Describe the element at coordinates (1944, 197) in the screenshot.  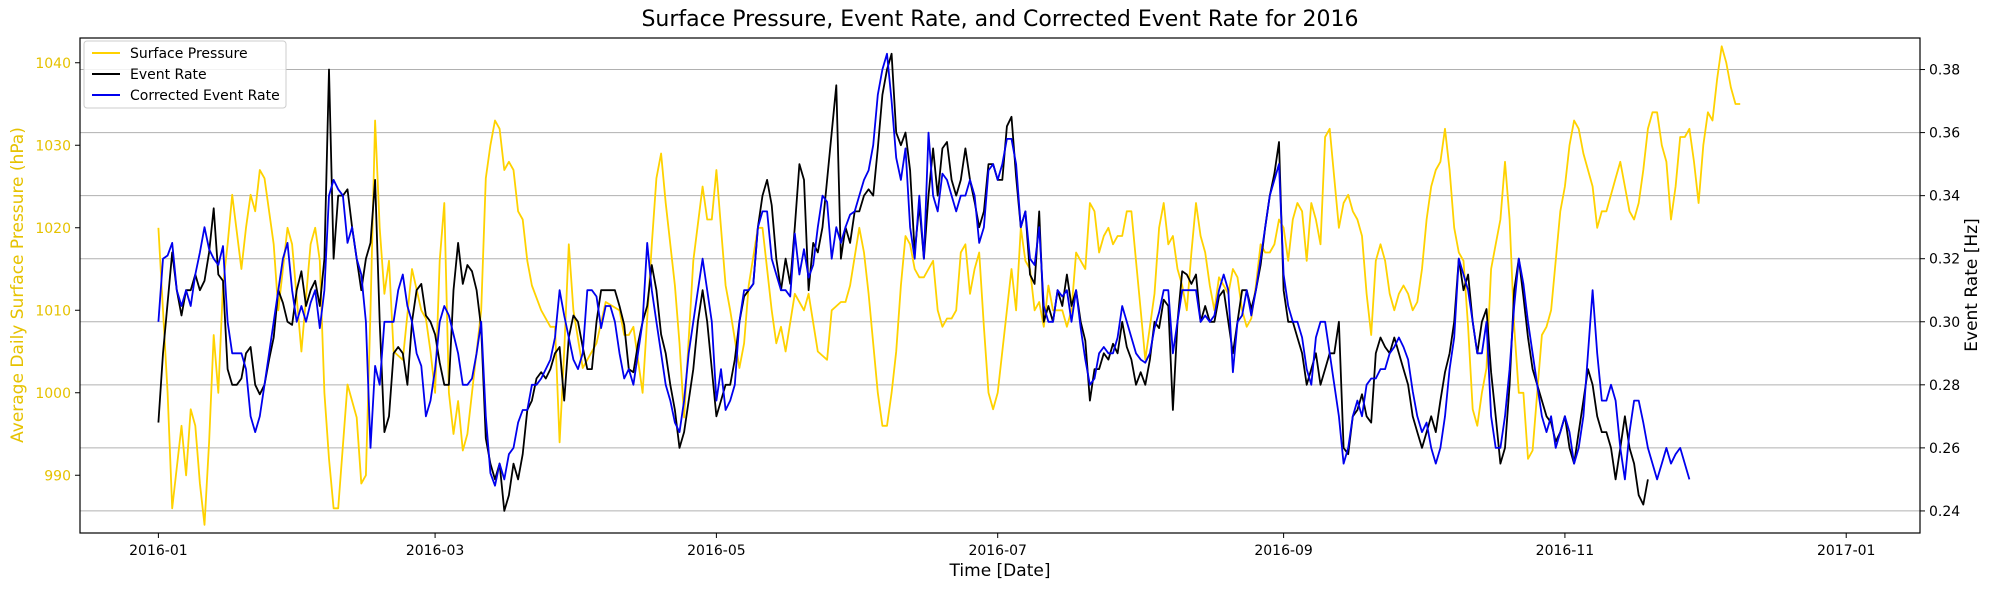
I see `y-right-tick-label-5: 0.34` at that location.